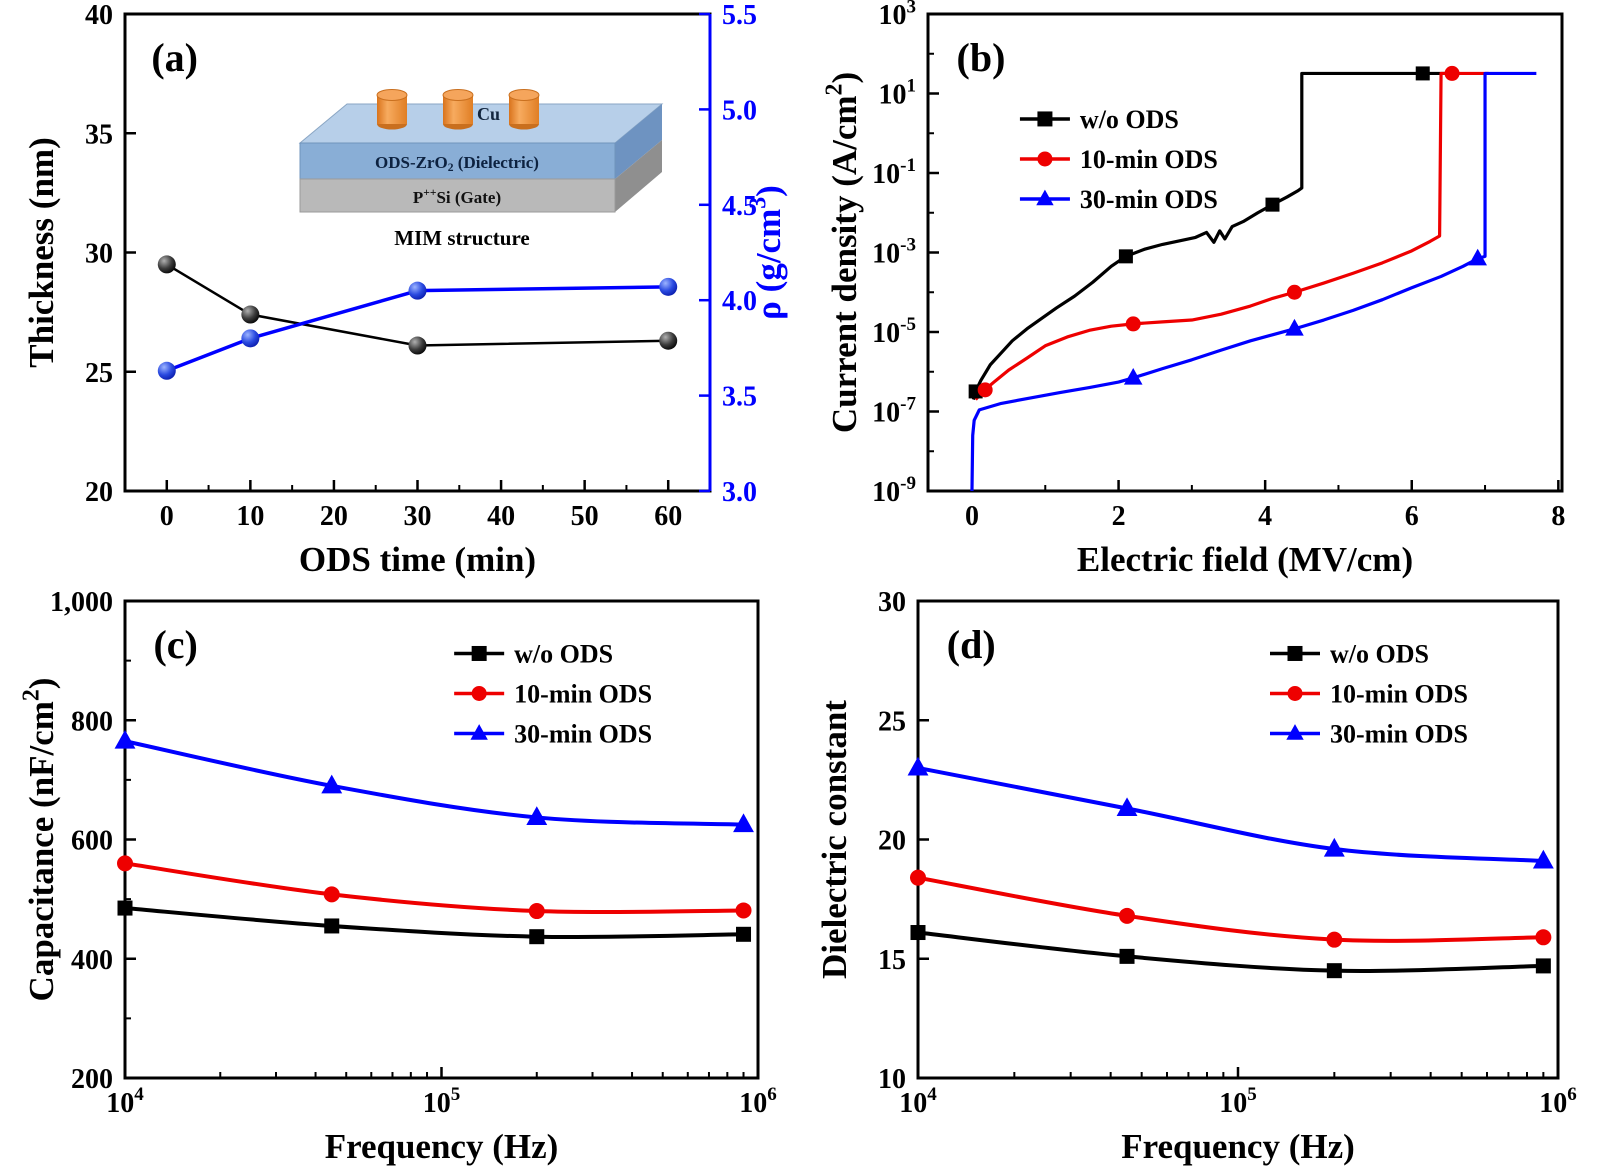 This screenshot has width=1600, height=1174. Describe the element at coordinates (638, 176) in the screenshot. I see `gate-side-face` at that location.